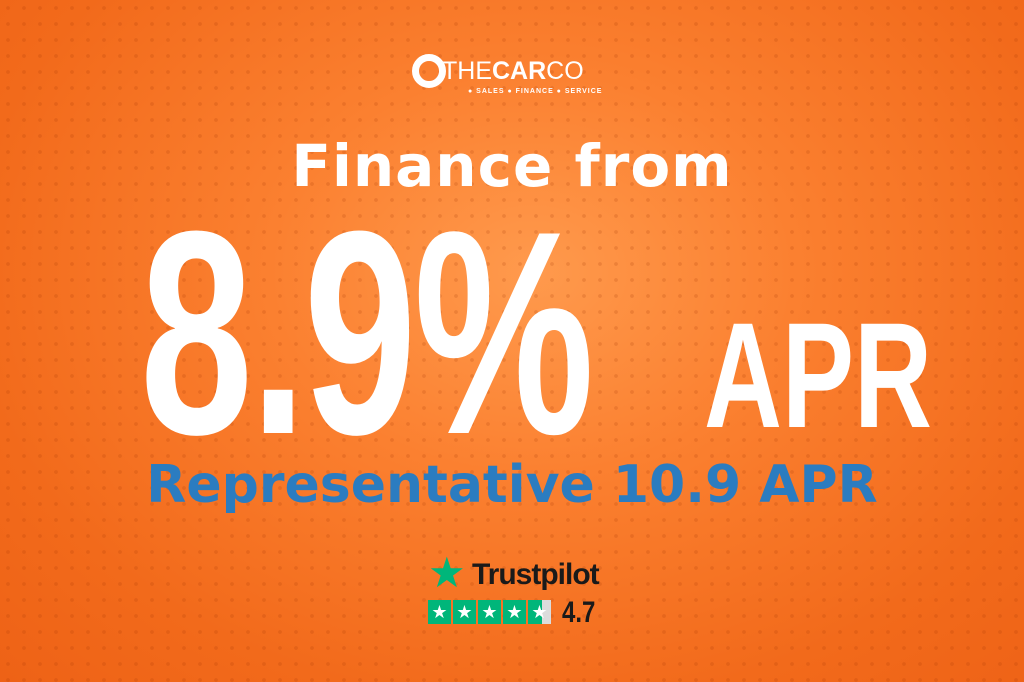 This screenshot has width=1024, height=682. What do you see at coordinates (579, 612) in the screenshot?
I see `trustpilot-score: 4.7` at bounding box center [579, 612].